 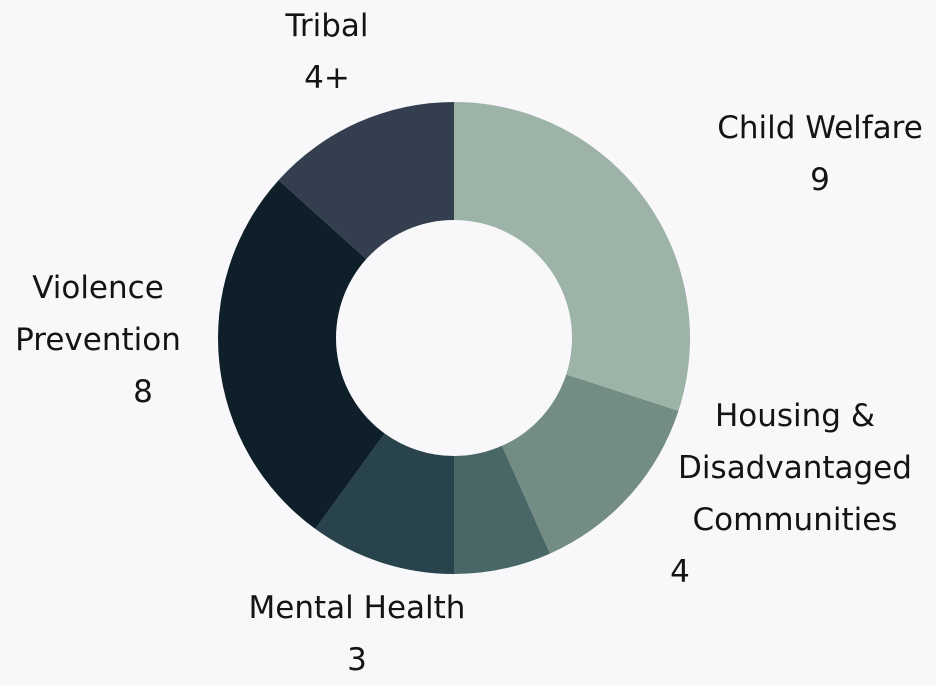 I want to click on label-mental-health: Mental Health 3, so click(x=357, y=634).